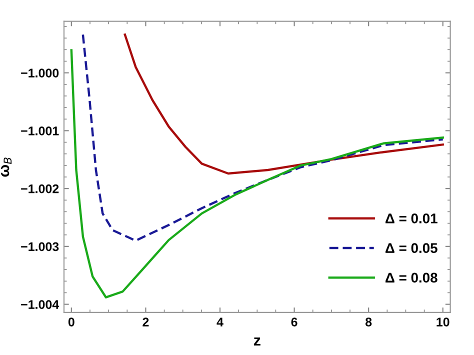  Describe the element at coordinates (145, 322) in the screenshot. I see `x-tick-label: 2` at that location.